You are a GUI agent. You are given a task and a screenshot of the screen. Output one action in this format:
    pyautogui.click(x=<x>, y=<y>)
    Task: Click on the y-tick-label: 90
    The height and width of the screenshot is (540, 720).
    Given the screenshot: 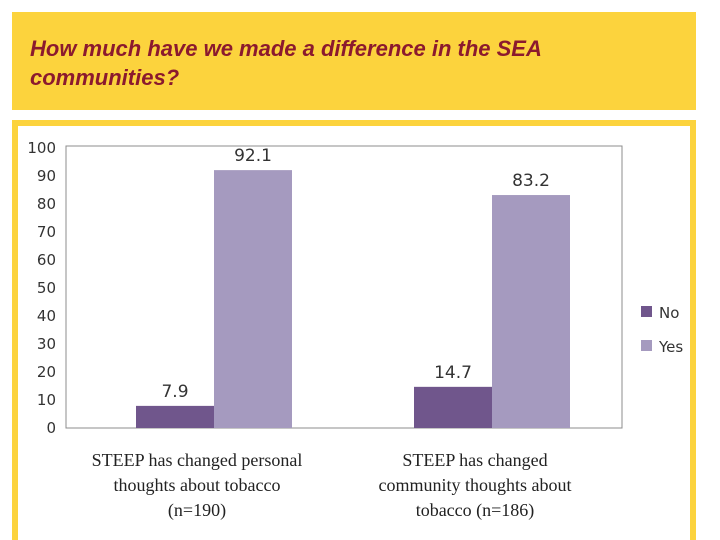 What is the action you would take?
    pyautogui.click(x=46, y=176)
    